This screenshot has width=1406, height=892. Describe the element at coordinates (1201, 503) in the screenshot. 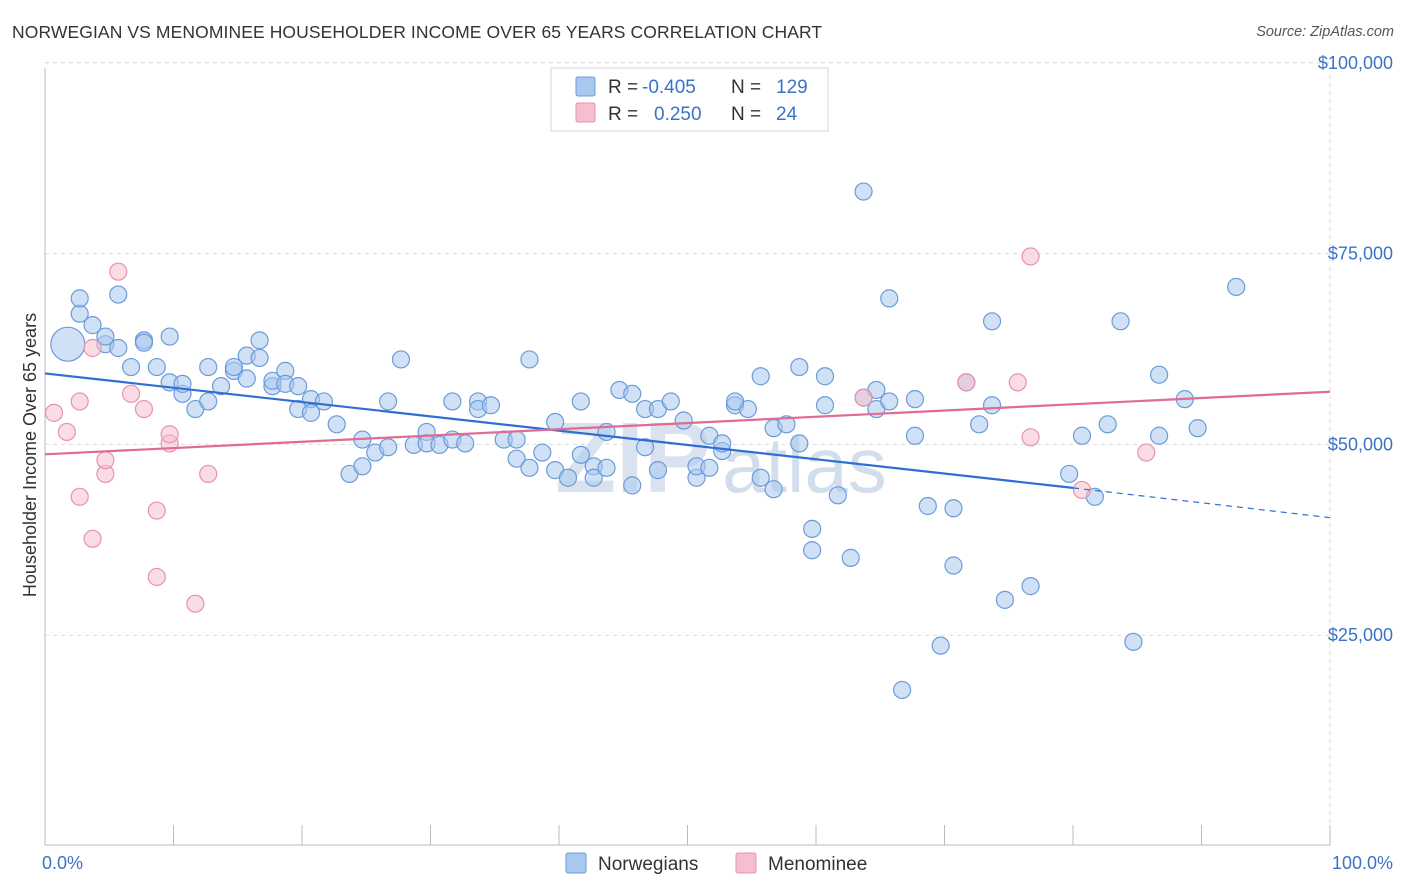

I see `trend-extension-norwegians` at that location.